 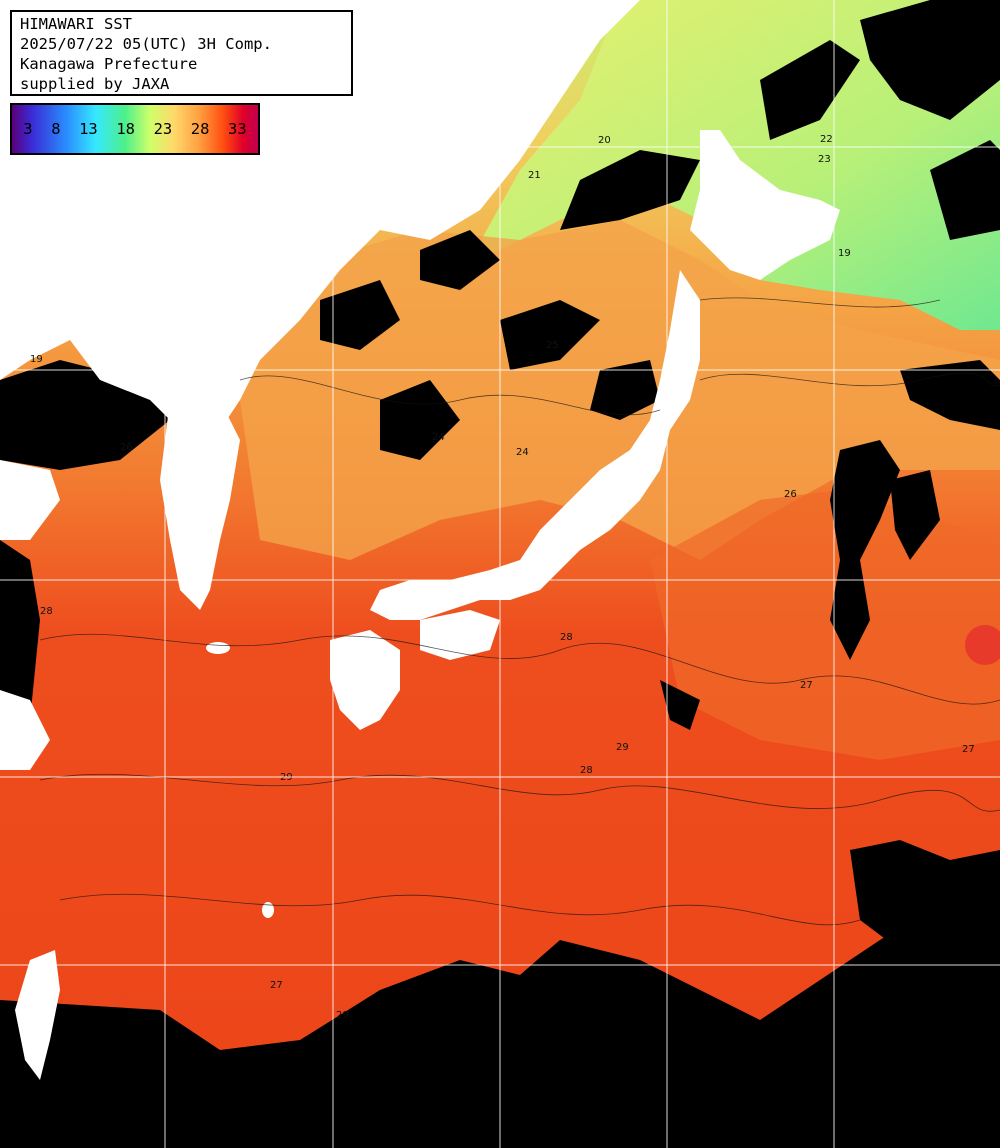 I want to click on land-korea, so click(x=200, y=505).